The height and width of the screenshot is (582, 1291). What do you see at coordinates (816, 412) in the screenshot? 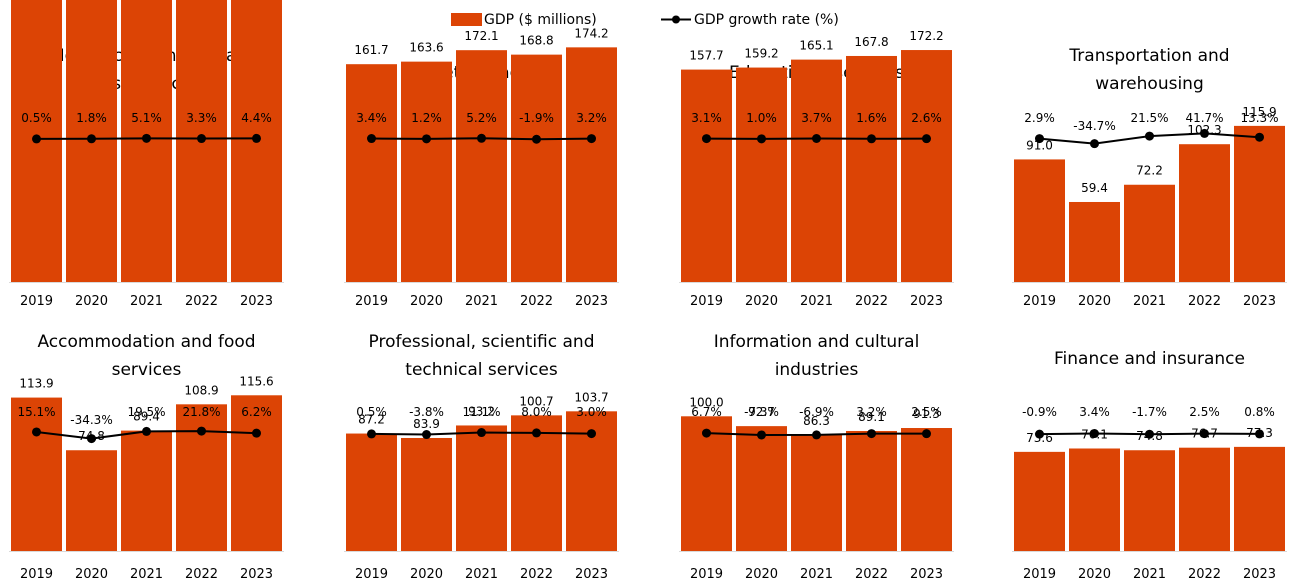
I see `growth-rate-label: -6.9%` at bounding box center [816, 412].